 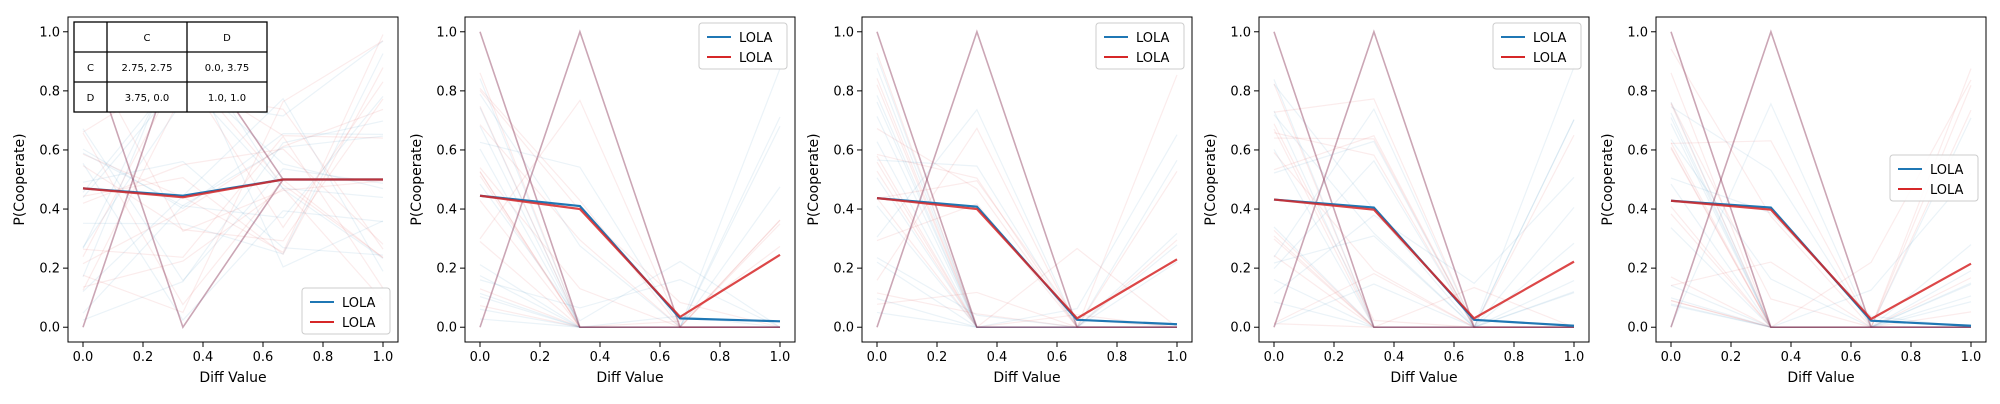 I want to click on table-row-header: D, so click(x=91, y=98).